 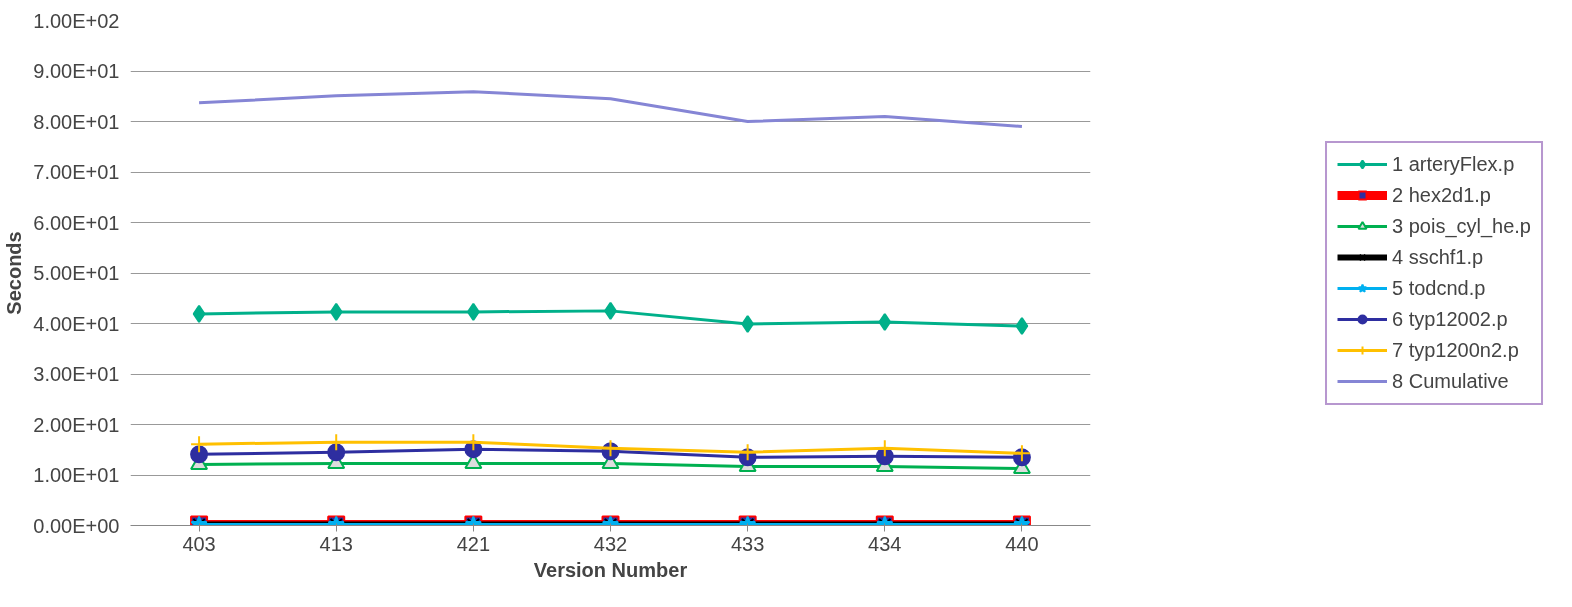 I want to click on y-axis-title: Seconds, so click(x=14, y=273).